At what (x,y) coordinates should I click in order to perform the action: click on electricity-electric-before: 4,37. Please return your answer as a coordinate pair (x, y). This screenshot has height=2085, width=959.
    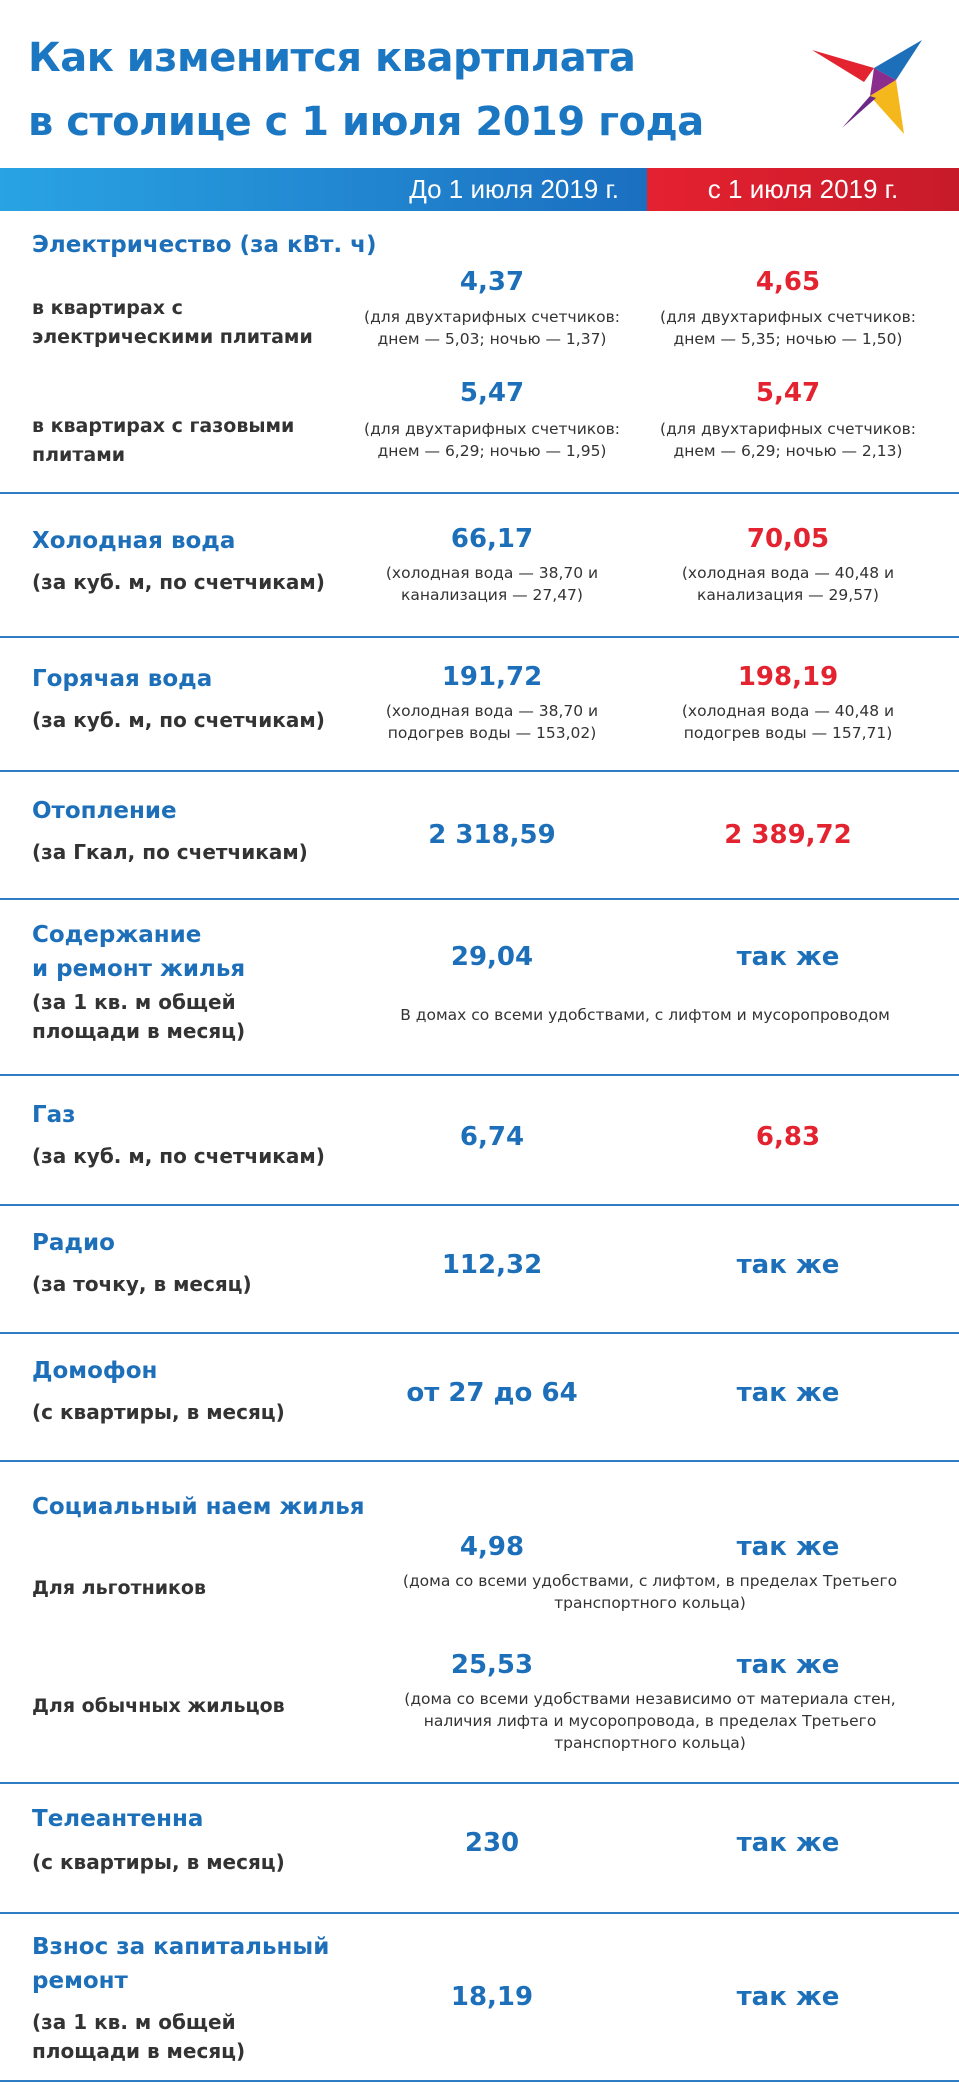
    Looking at the image, I should click on (492, 282).